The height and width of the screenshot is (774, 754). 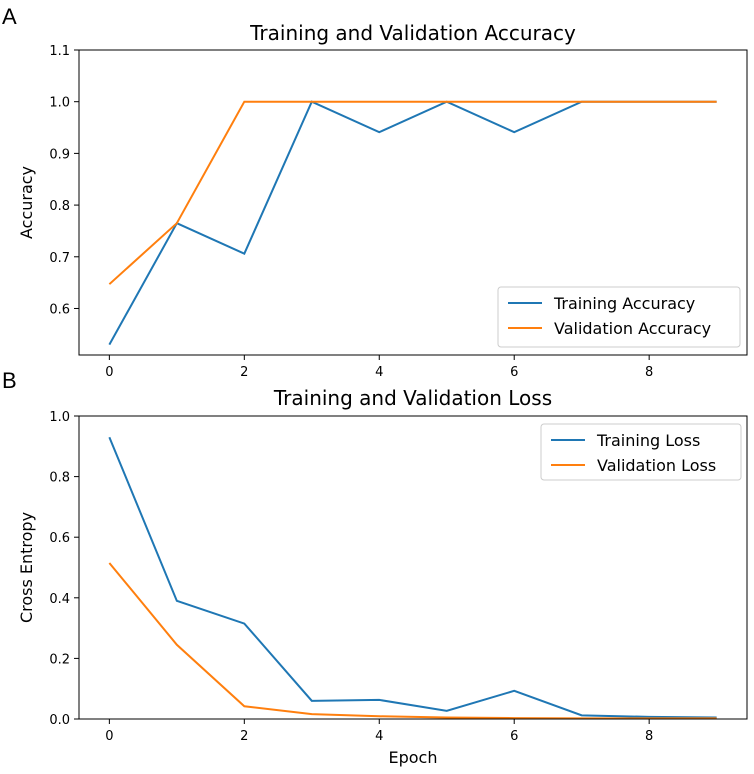 I want to click on panel-label-a: A, so click(x=9, y=16).